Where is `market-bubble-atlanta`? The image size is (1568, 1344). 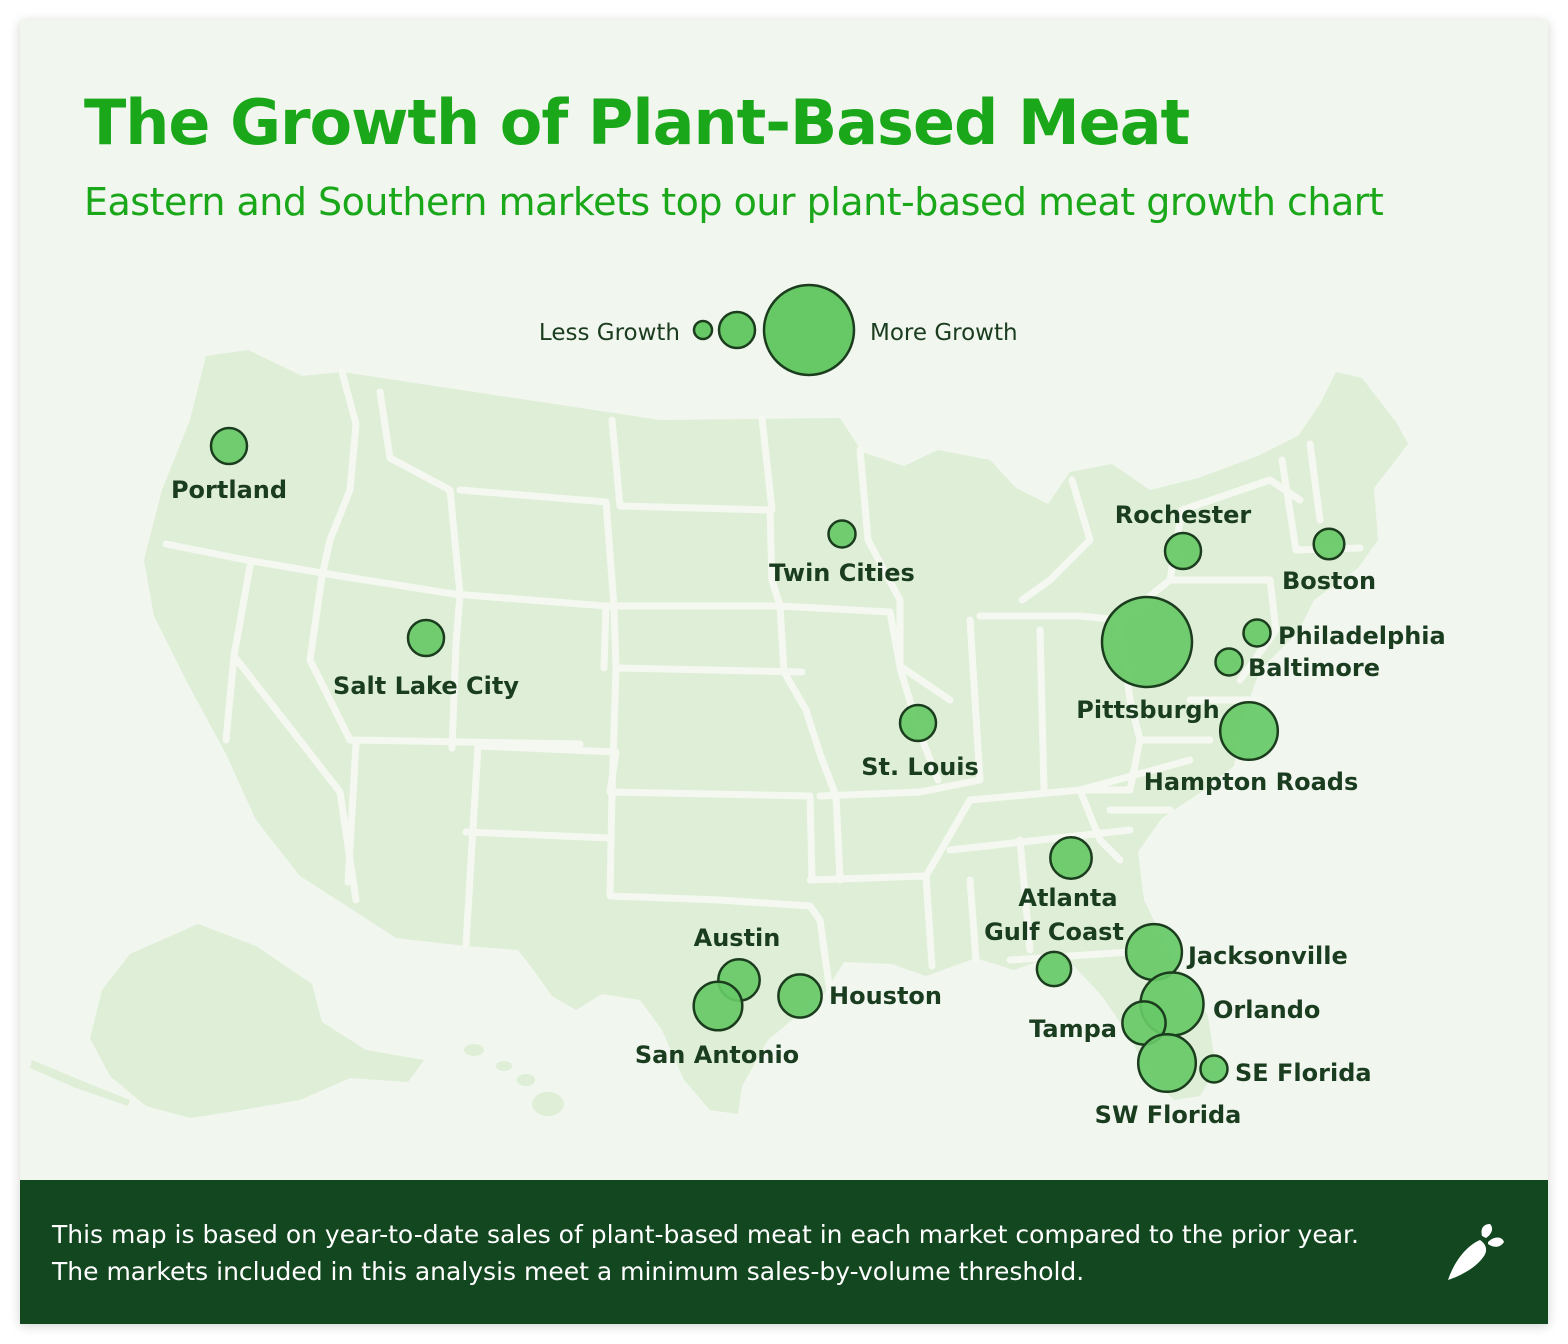 market-bubble-atlanta is located at coordinates (1071, 858).